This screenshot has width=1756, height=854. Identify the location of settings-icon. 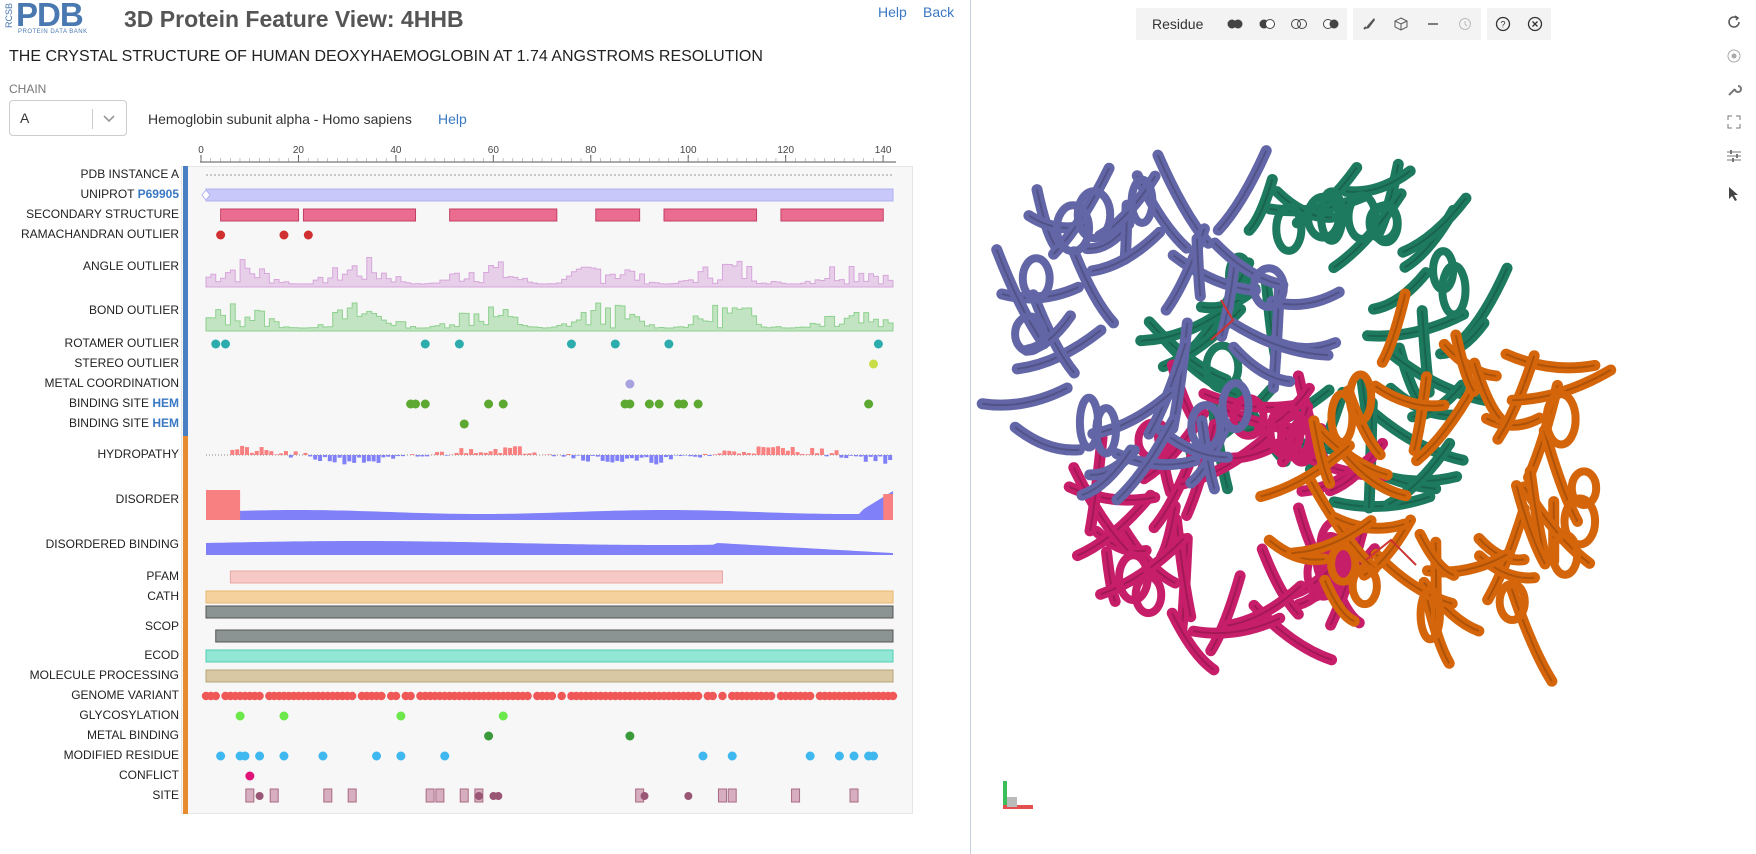
(1734, 56).